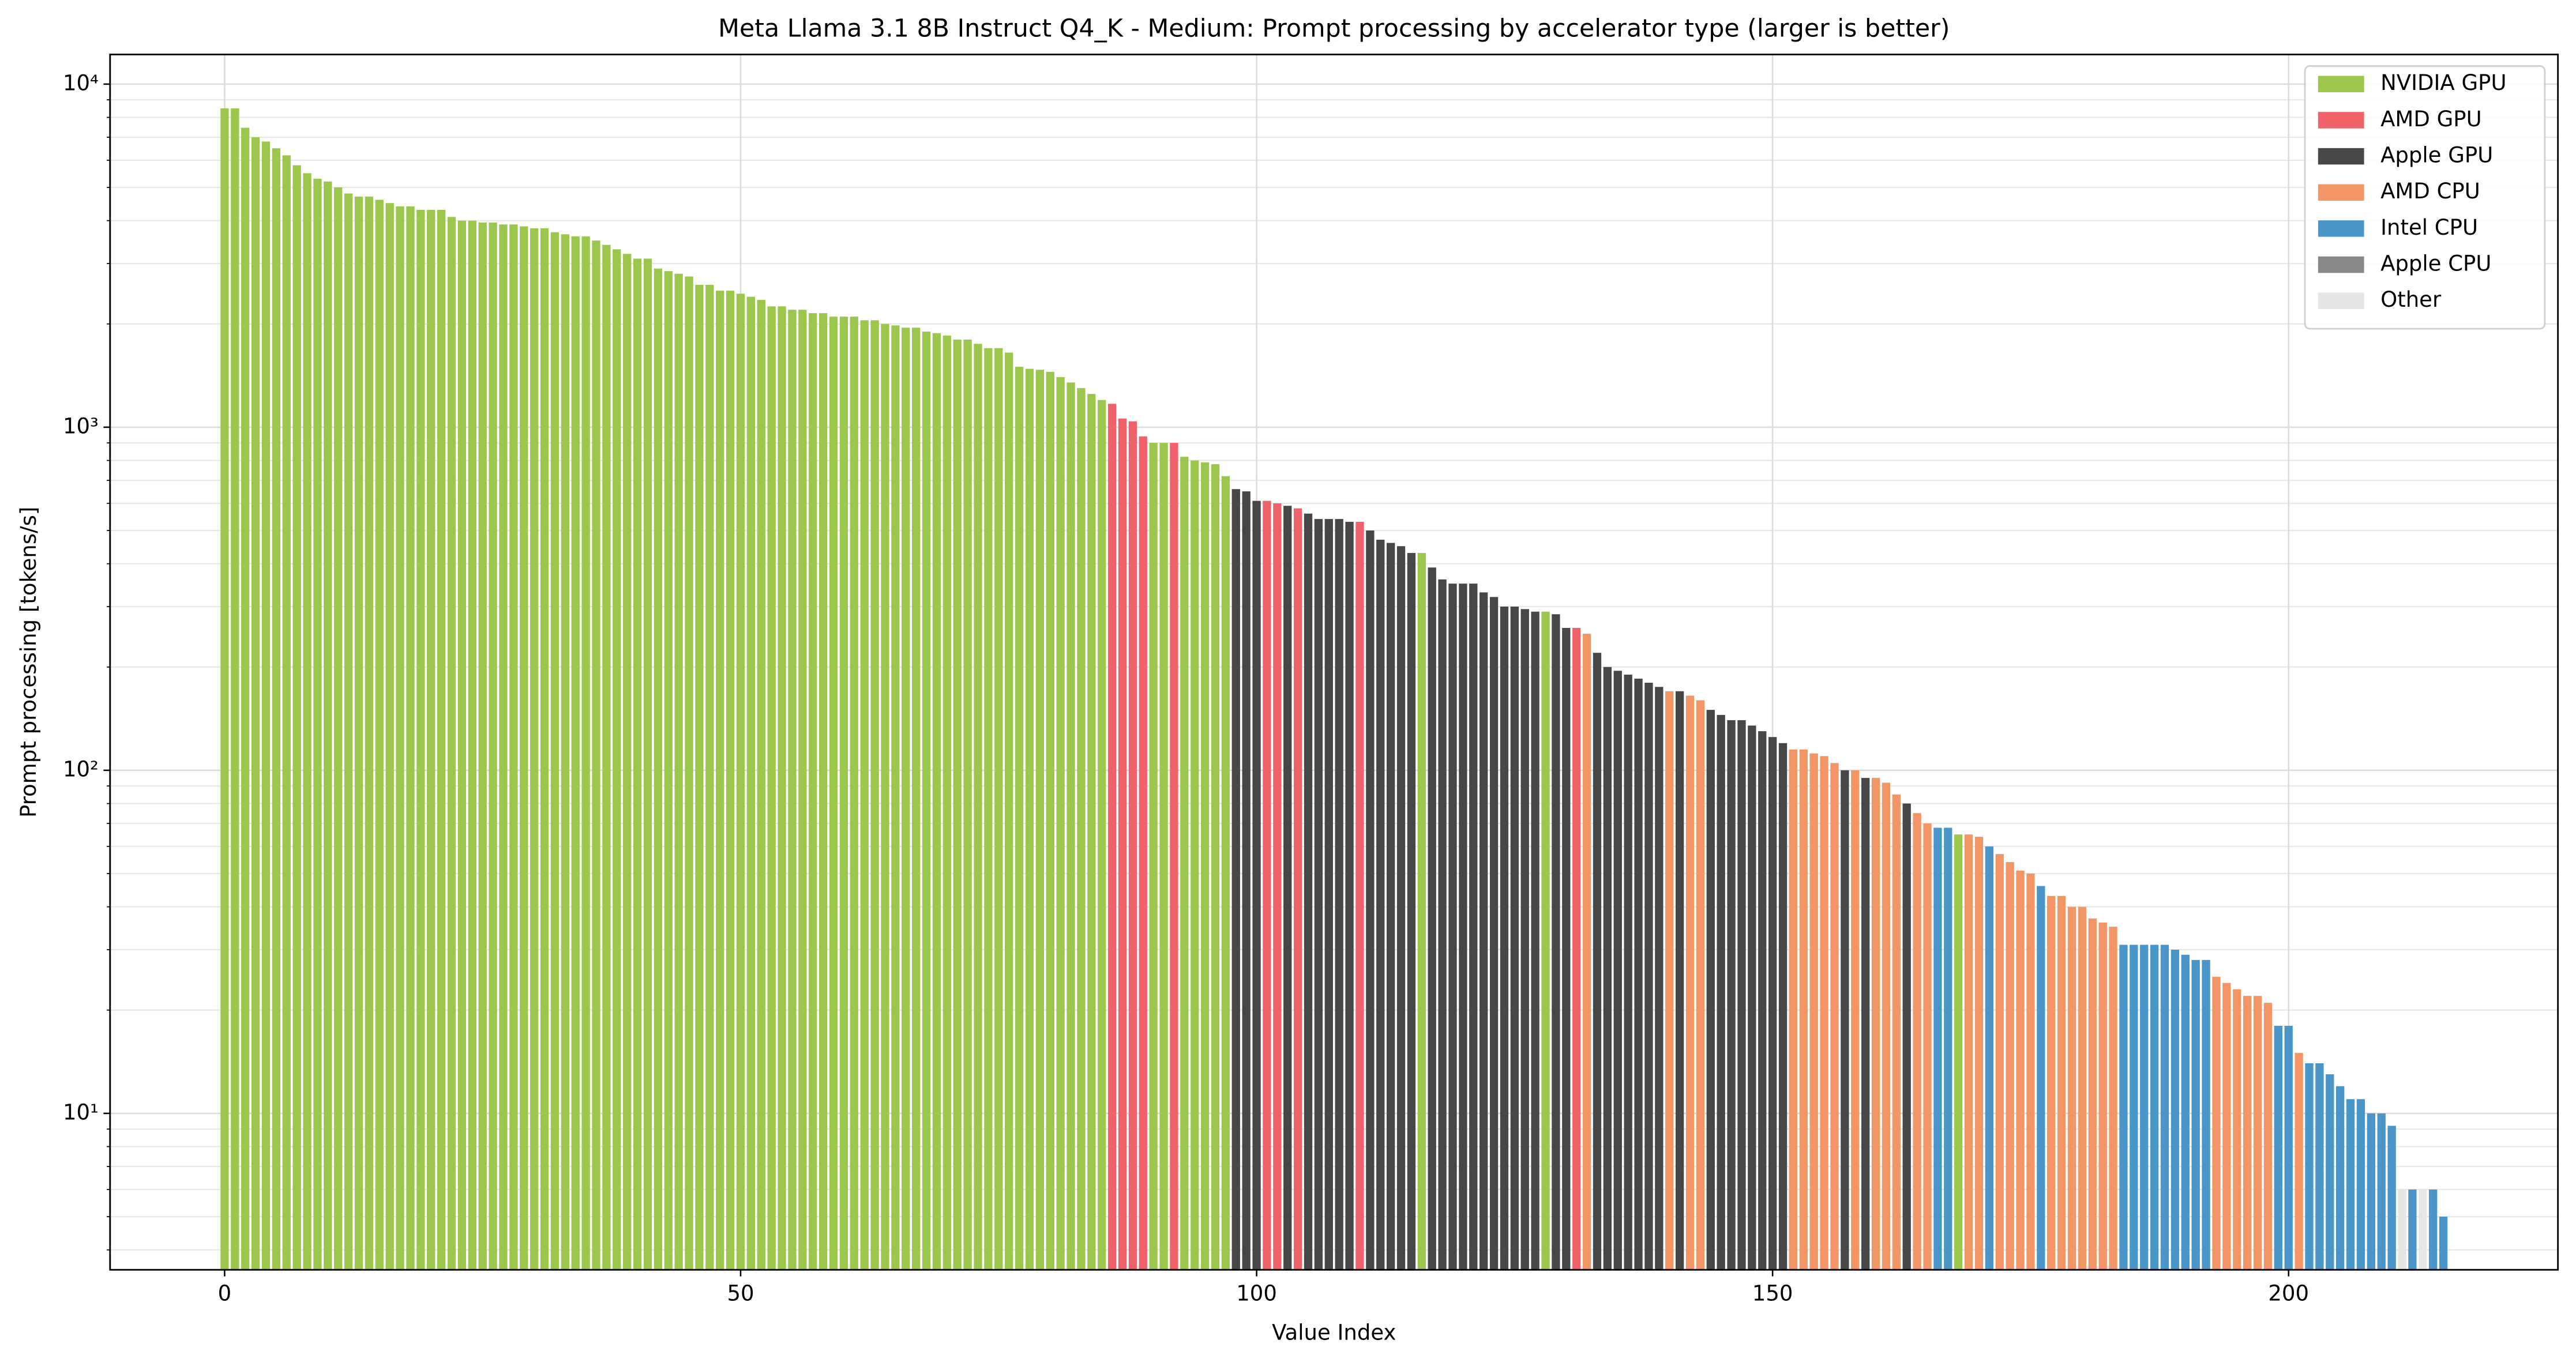  What do you see at coordinates (2436, 155) in the screenshot?
I see `legend-label: Apple GPU` at bounding box center [2436, 155].